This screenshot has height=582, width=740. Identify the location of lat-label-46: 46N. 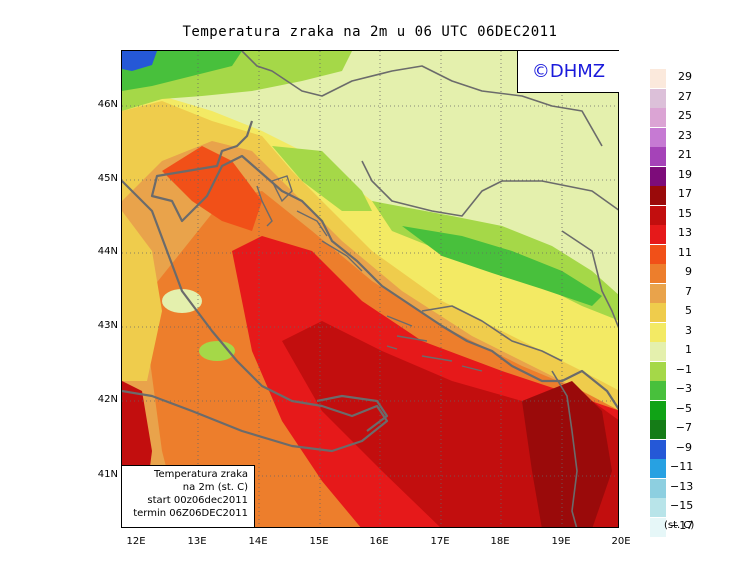
(107, 104).